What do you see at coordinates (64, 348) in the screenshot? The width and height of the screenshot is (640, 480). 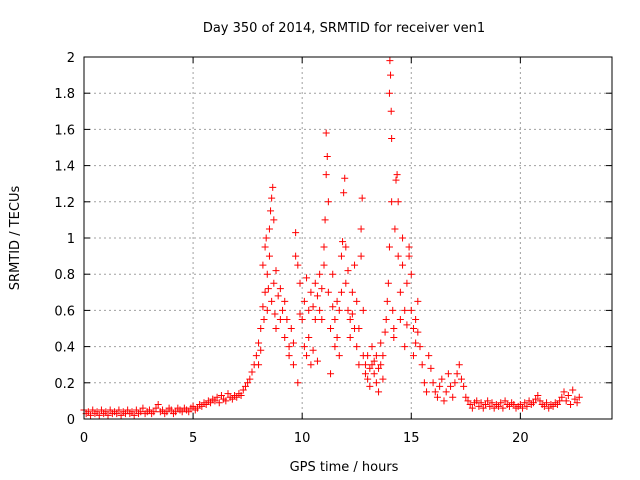 I see `y-tick-label: 0.4` at bounding box center [64, 348].